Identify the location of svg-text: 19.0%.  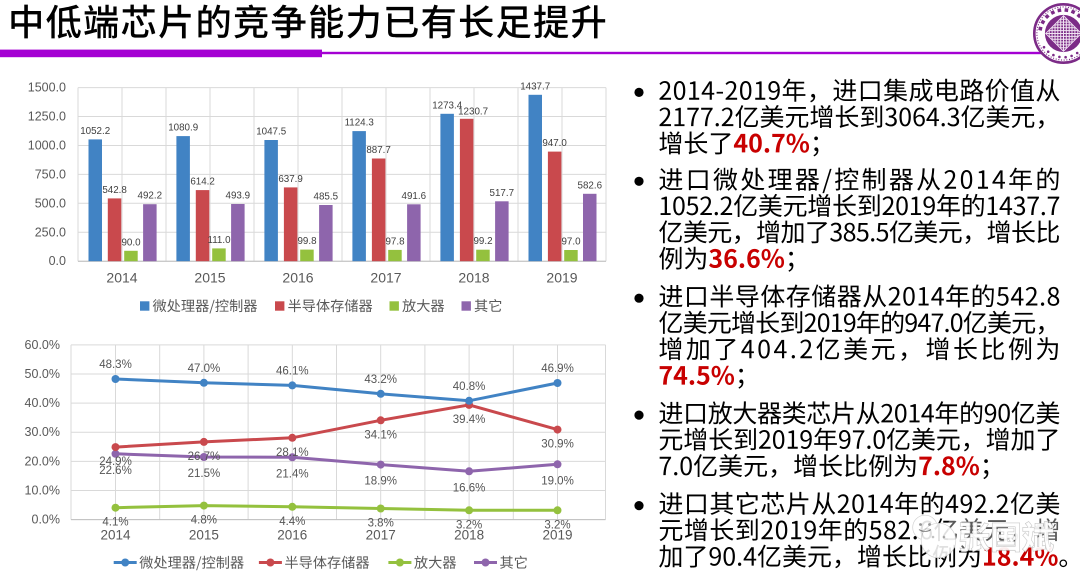
(557, 481).